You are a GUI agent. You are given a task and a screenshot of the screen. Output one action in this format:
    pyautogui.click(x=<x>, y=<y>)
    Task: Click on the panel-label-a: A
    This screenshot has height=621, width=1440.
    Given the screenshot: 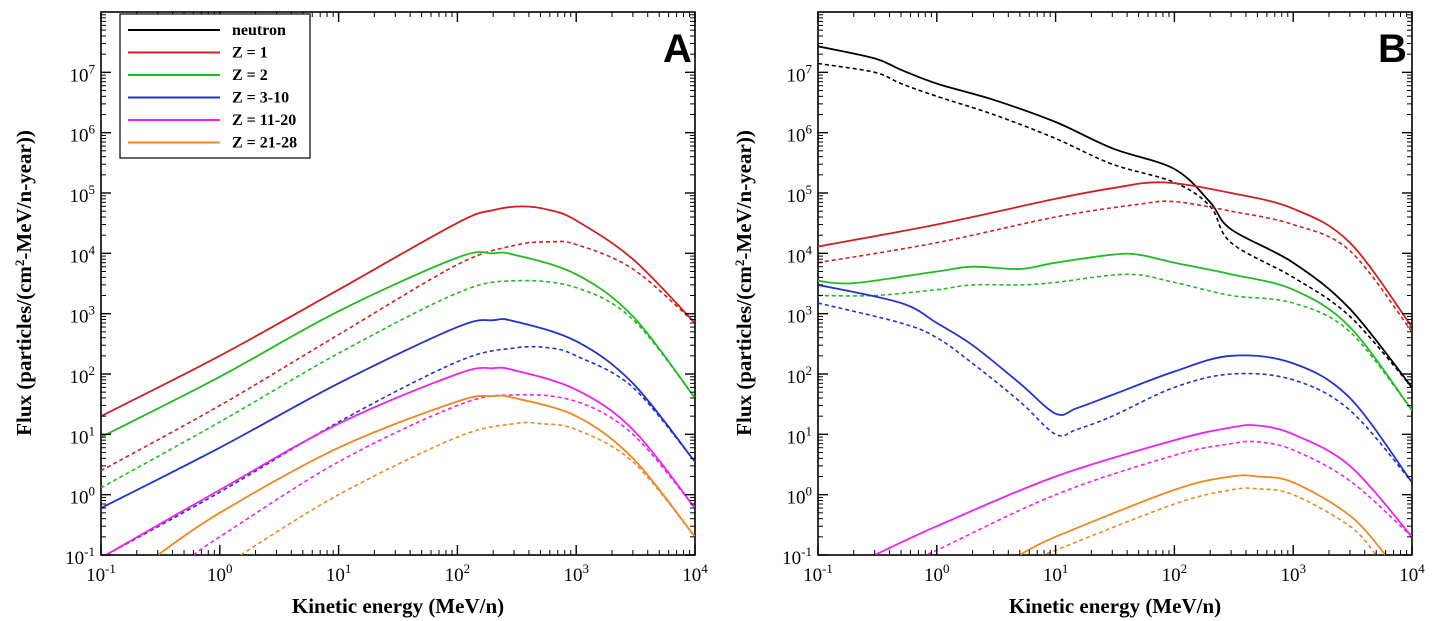 What is the action you would take?
    pyautogui.click(x=677, y=49)
    